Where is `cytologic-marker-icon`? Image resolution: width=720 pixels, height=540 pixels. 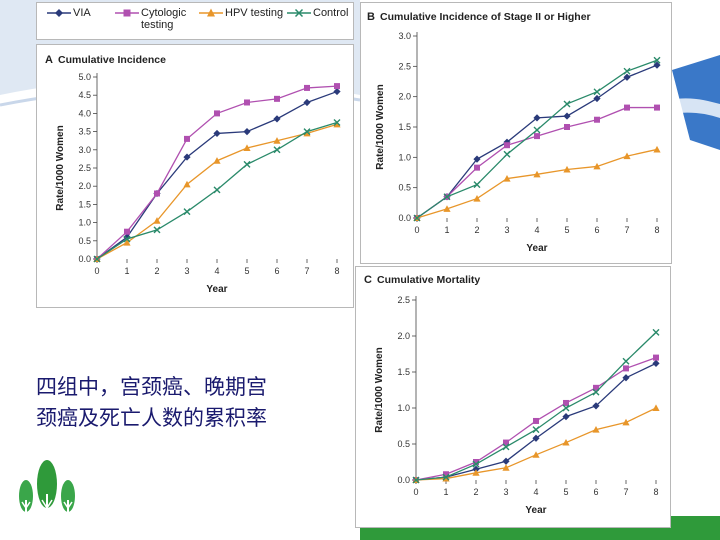 cytologic-marker-icon is located at coordinates (127, 13).